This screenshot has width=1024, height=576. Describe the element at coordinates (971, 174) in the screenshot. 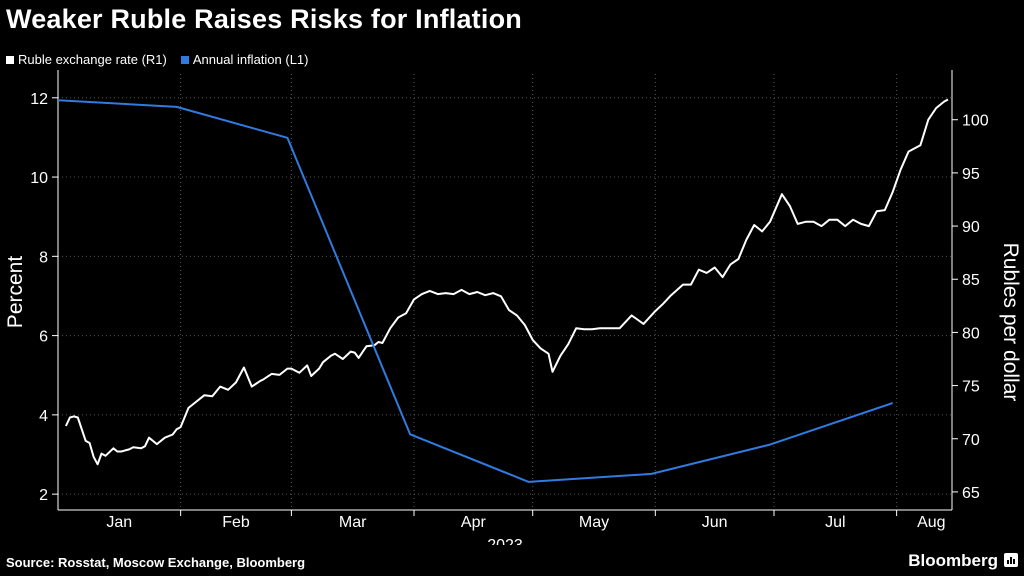

I see `y-right-tick-label: 95` at that location.